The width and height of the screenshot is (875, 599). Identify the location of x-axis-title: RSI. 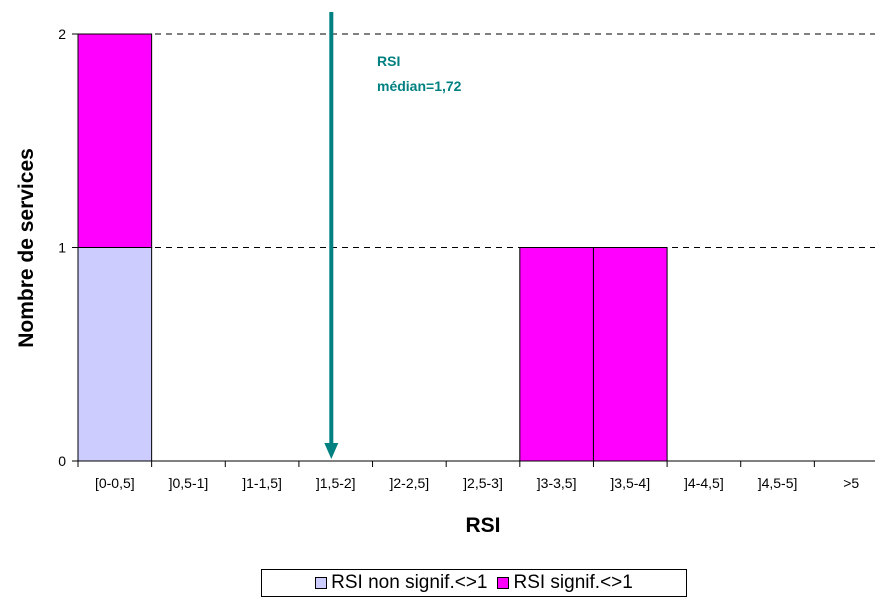
(482, 525).